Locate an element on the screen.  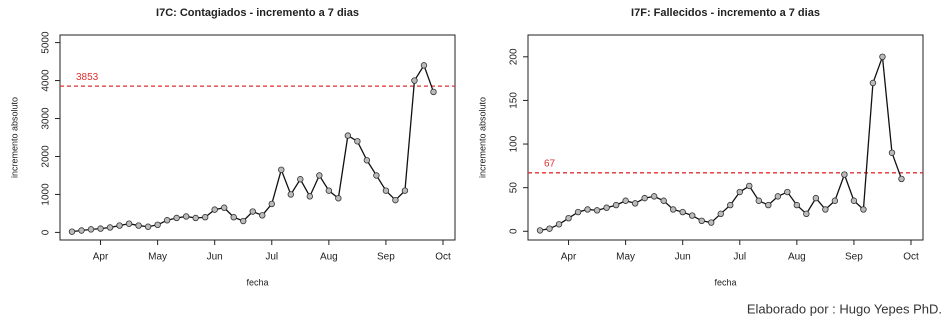
y-tick-label: 100 is located at coordinates (514, 143).